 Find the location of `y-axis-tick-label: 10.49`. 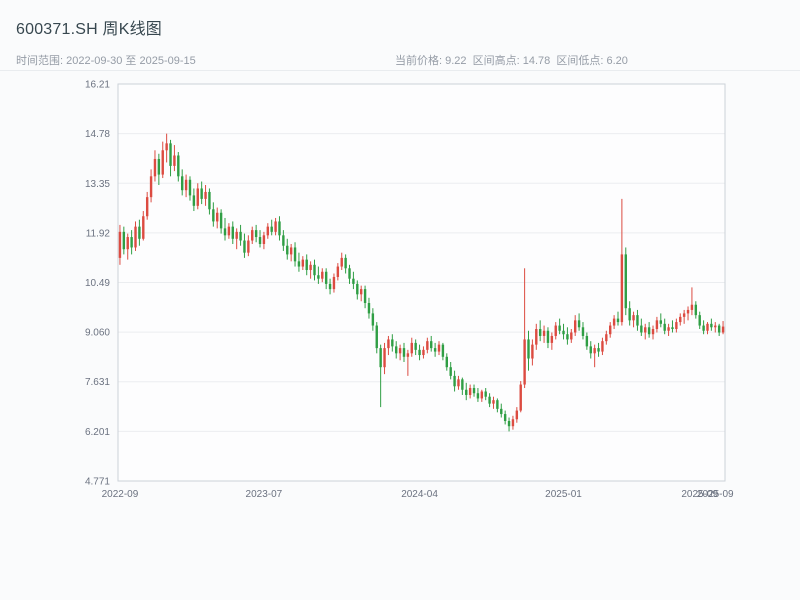

y-axis-tick-label: 10.49 is located at coordinates (97, 283).